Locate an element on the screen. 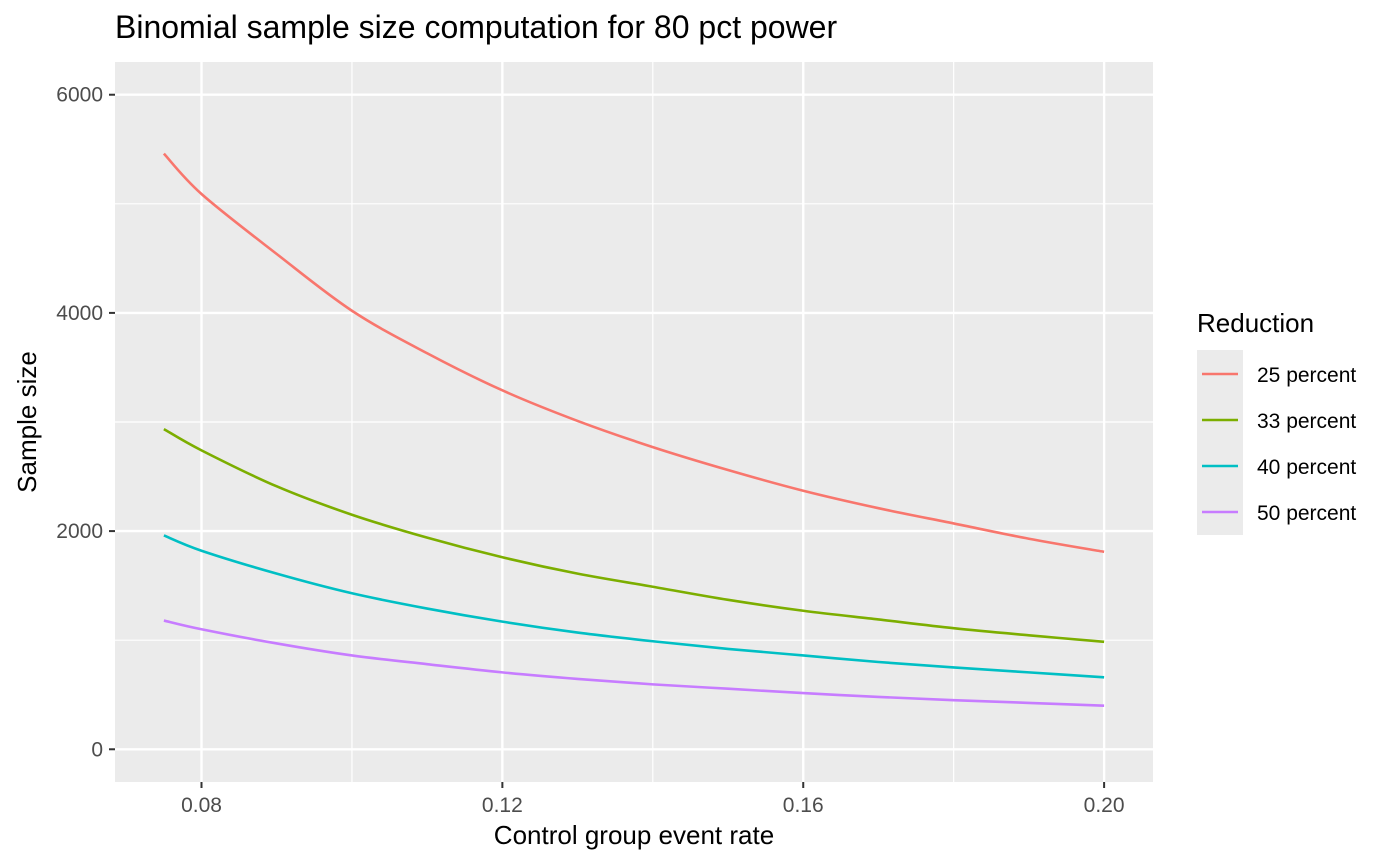 The image size is (1400, 866). x-tick-label: 0.16 is located at coordinates (803, 805).